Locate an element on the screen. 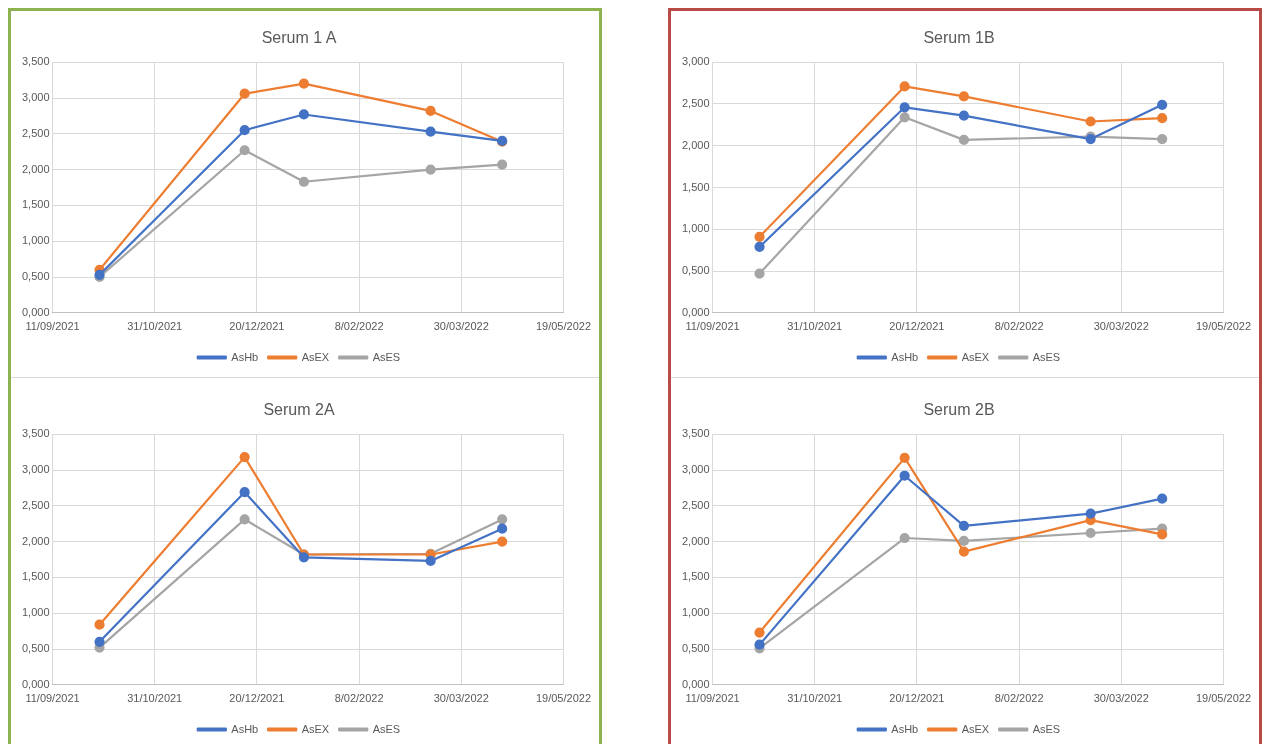 This screenshot has height=744, width=1268. chart-title: Serum 2B is located at coordinates (959, 410).